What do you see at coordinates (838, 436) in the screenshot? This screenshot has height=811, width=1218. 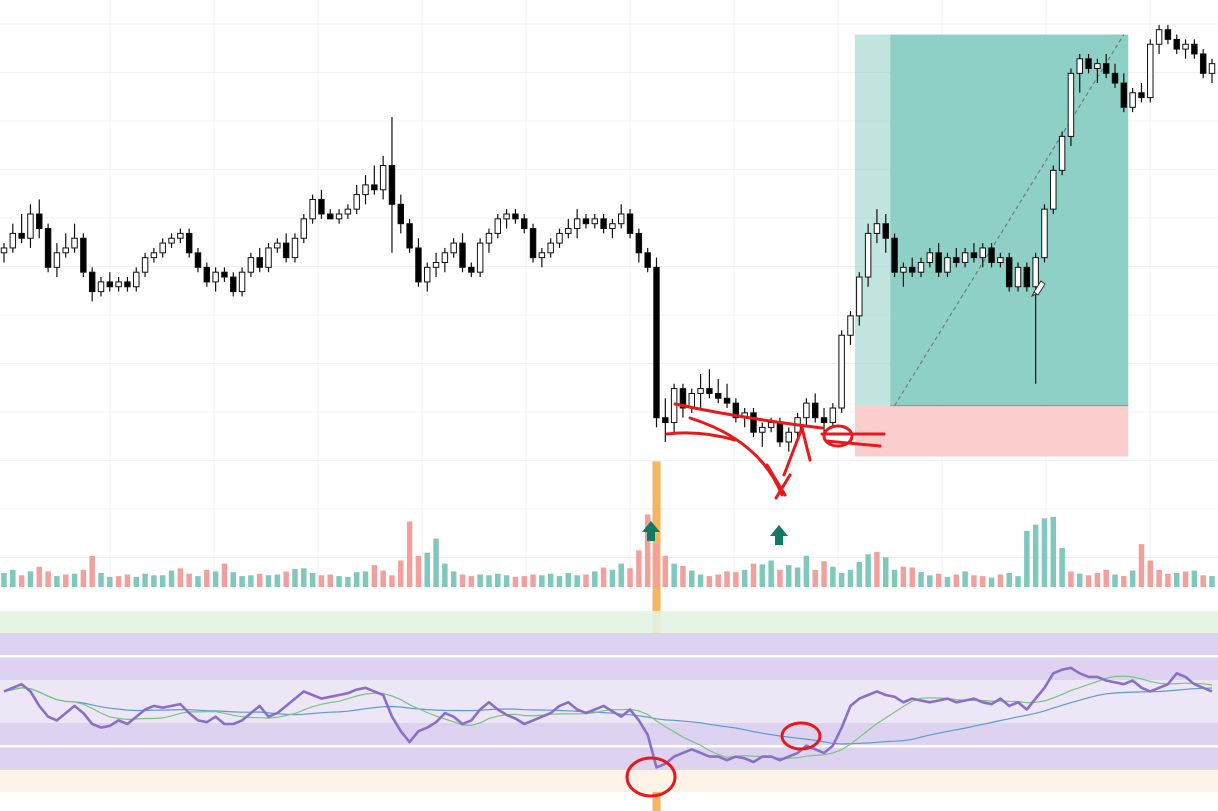 I see `entry-circle` at bounding box center [838, 436].